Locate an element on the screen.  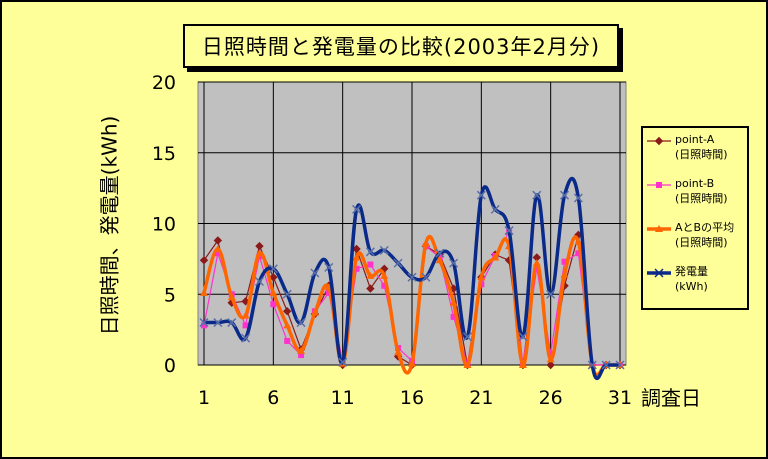
x-tick-labels: 1 6 11 16 21 26 31 is located at coordinates (415, 398).